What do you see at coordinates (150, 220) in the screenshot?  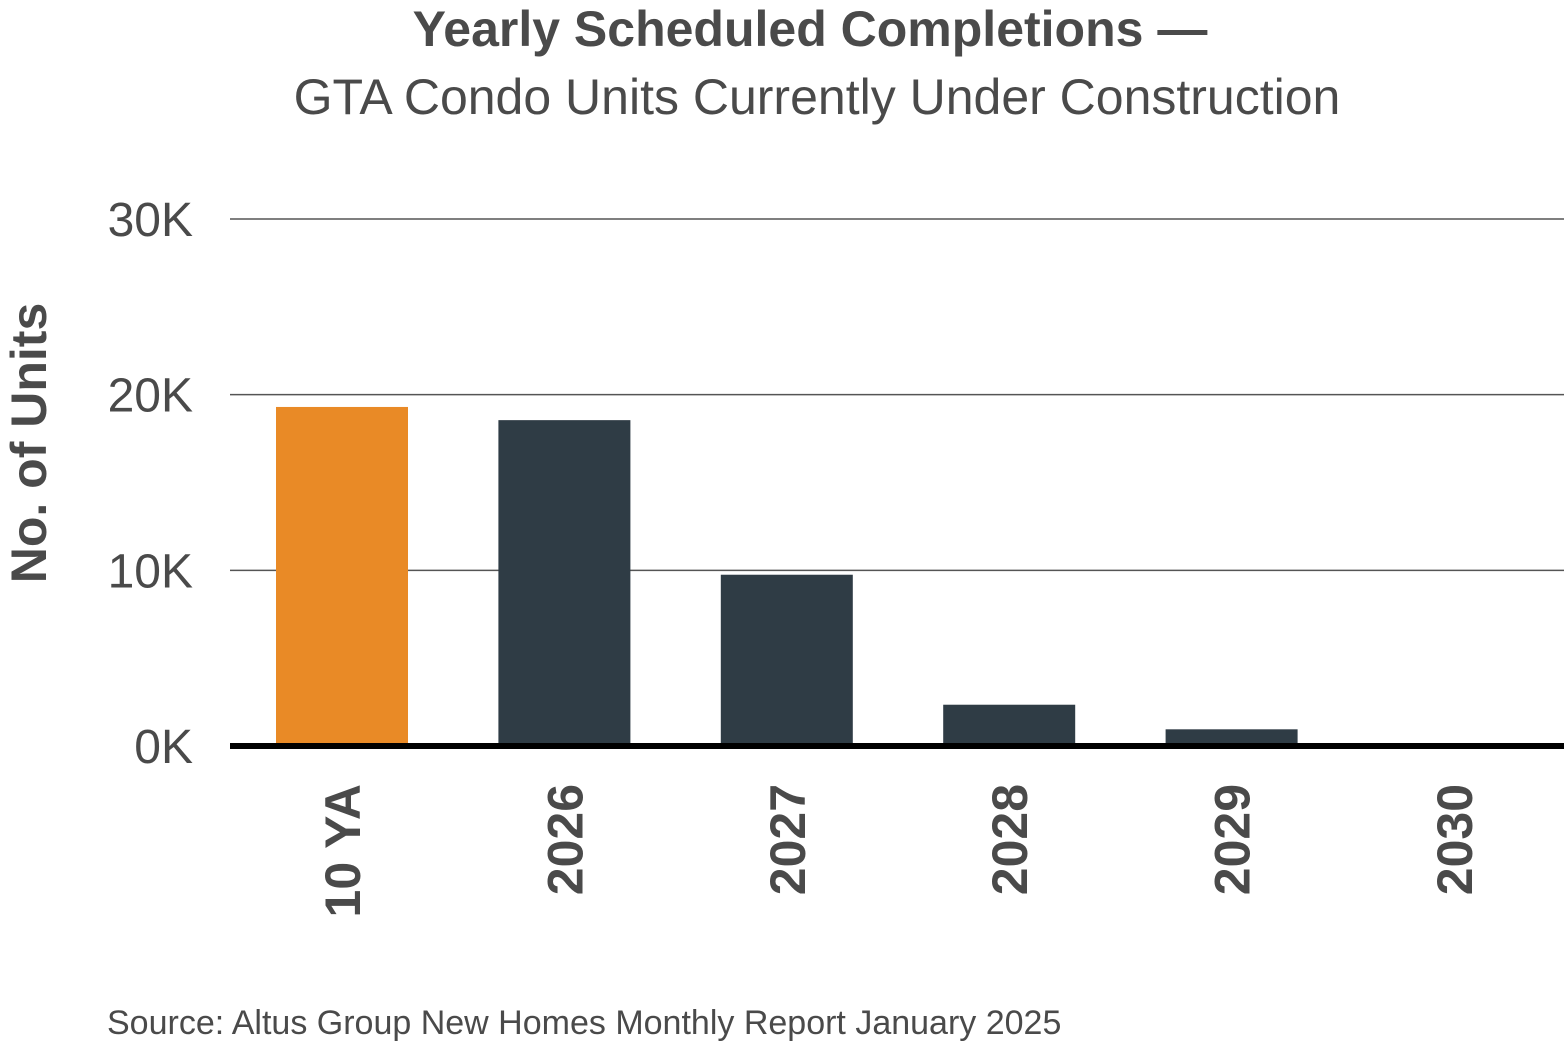 I see `y-tick-label: 30K` at bounding box center [150, 220].